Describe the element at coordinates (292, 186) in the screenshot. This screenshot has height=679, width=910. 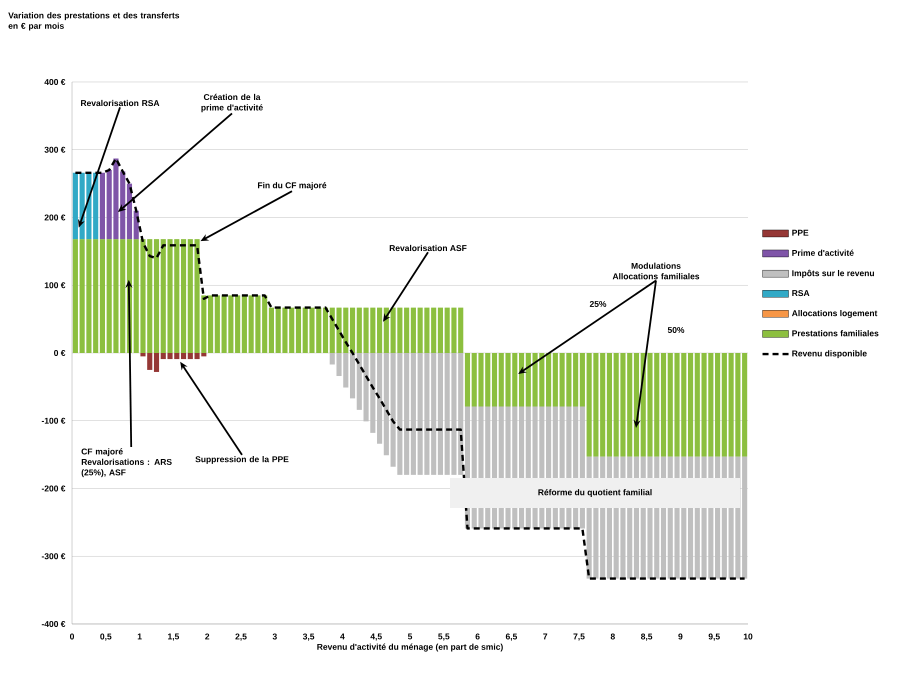
I see `annotation: Fin du CF majoré` at that location.